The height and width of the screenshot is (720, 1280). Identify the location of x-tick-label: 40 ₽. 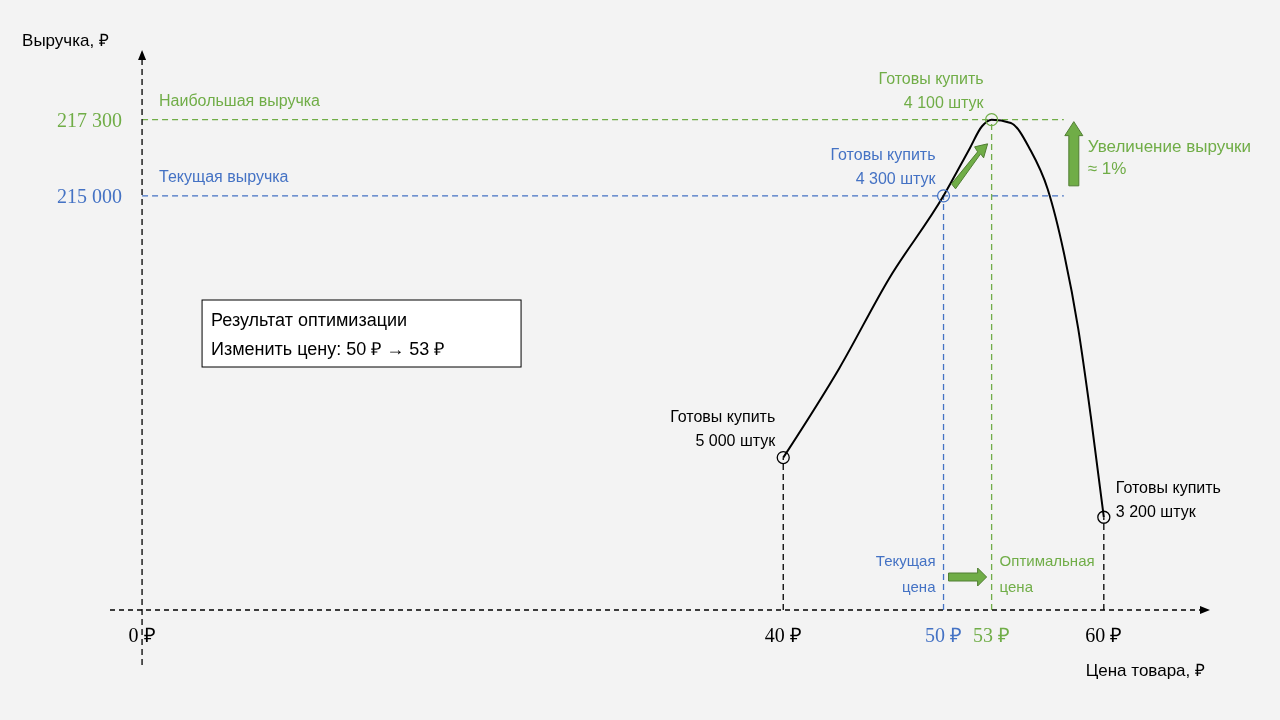
(783, 635).